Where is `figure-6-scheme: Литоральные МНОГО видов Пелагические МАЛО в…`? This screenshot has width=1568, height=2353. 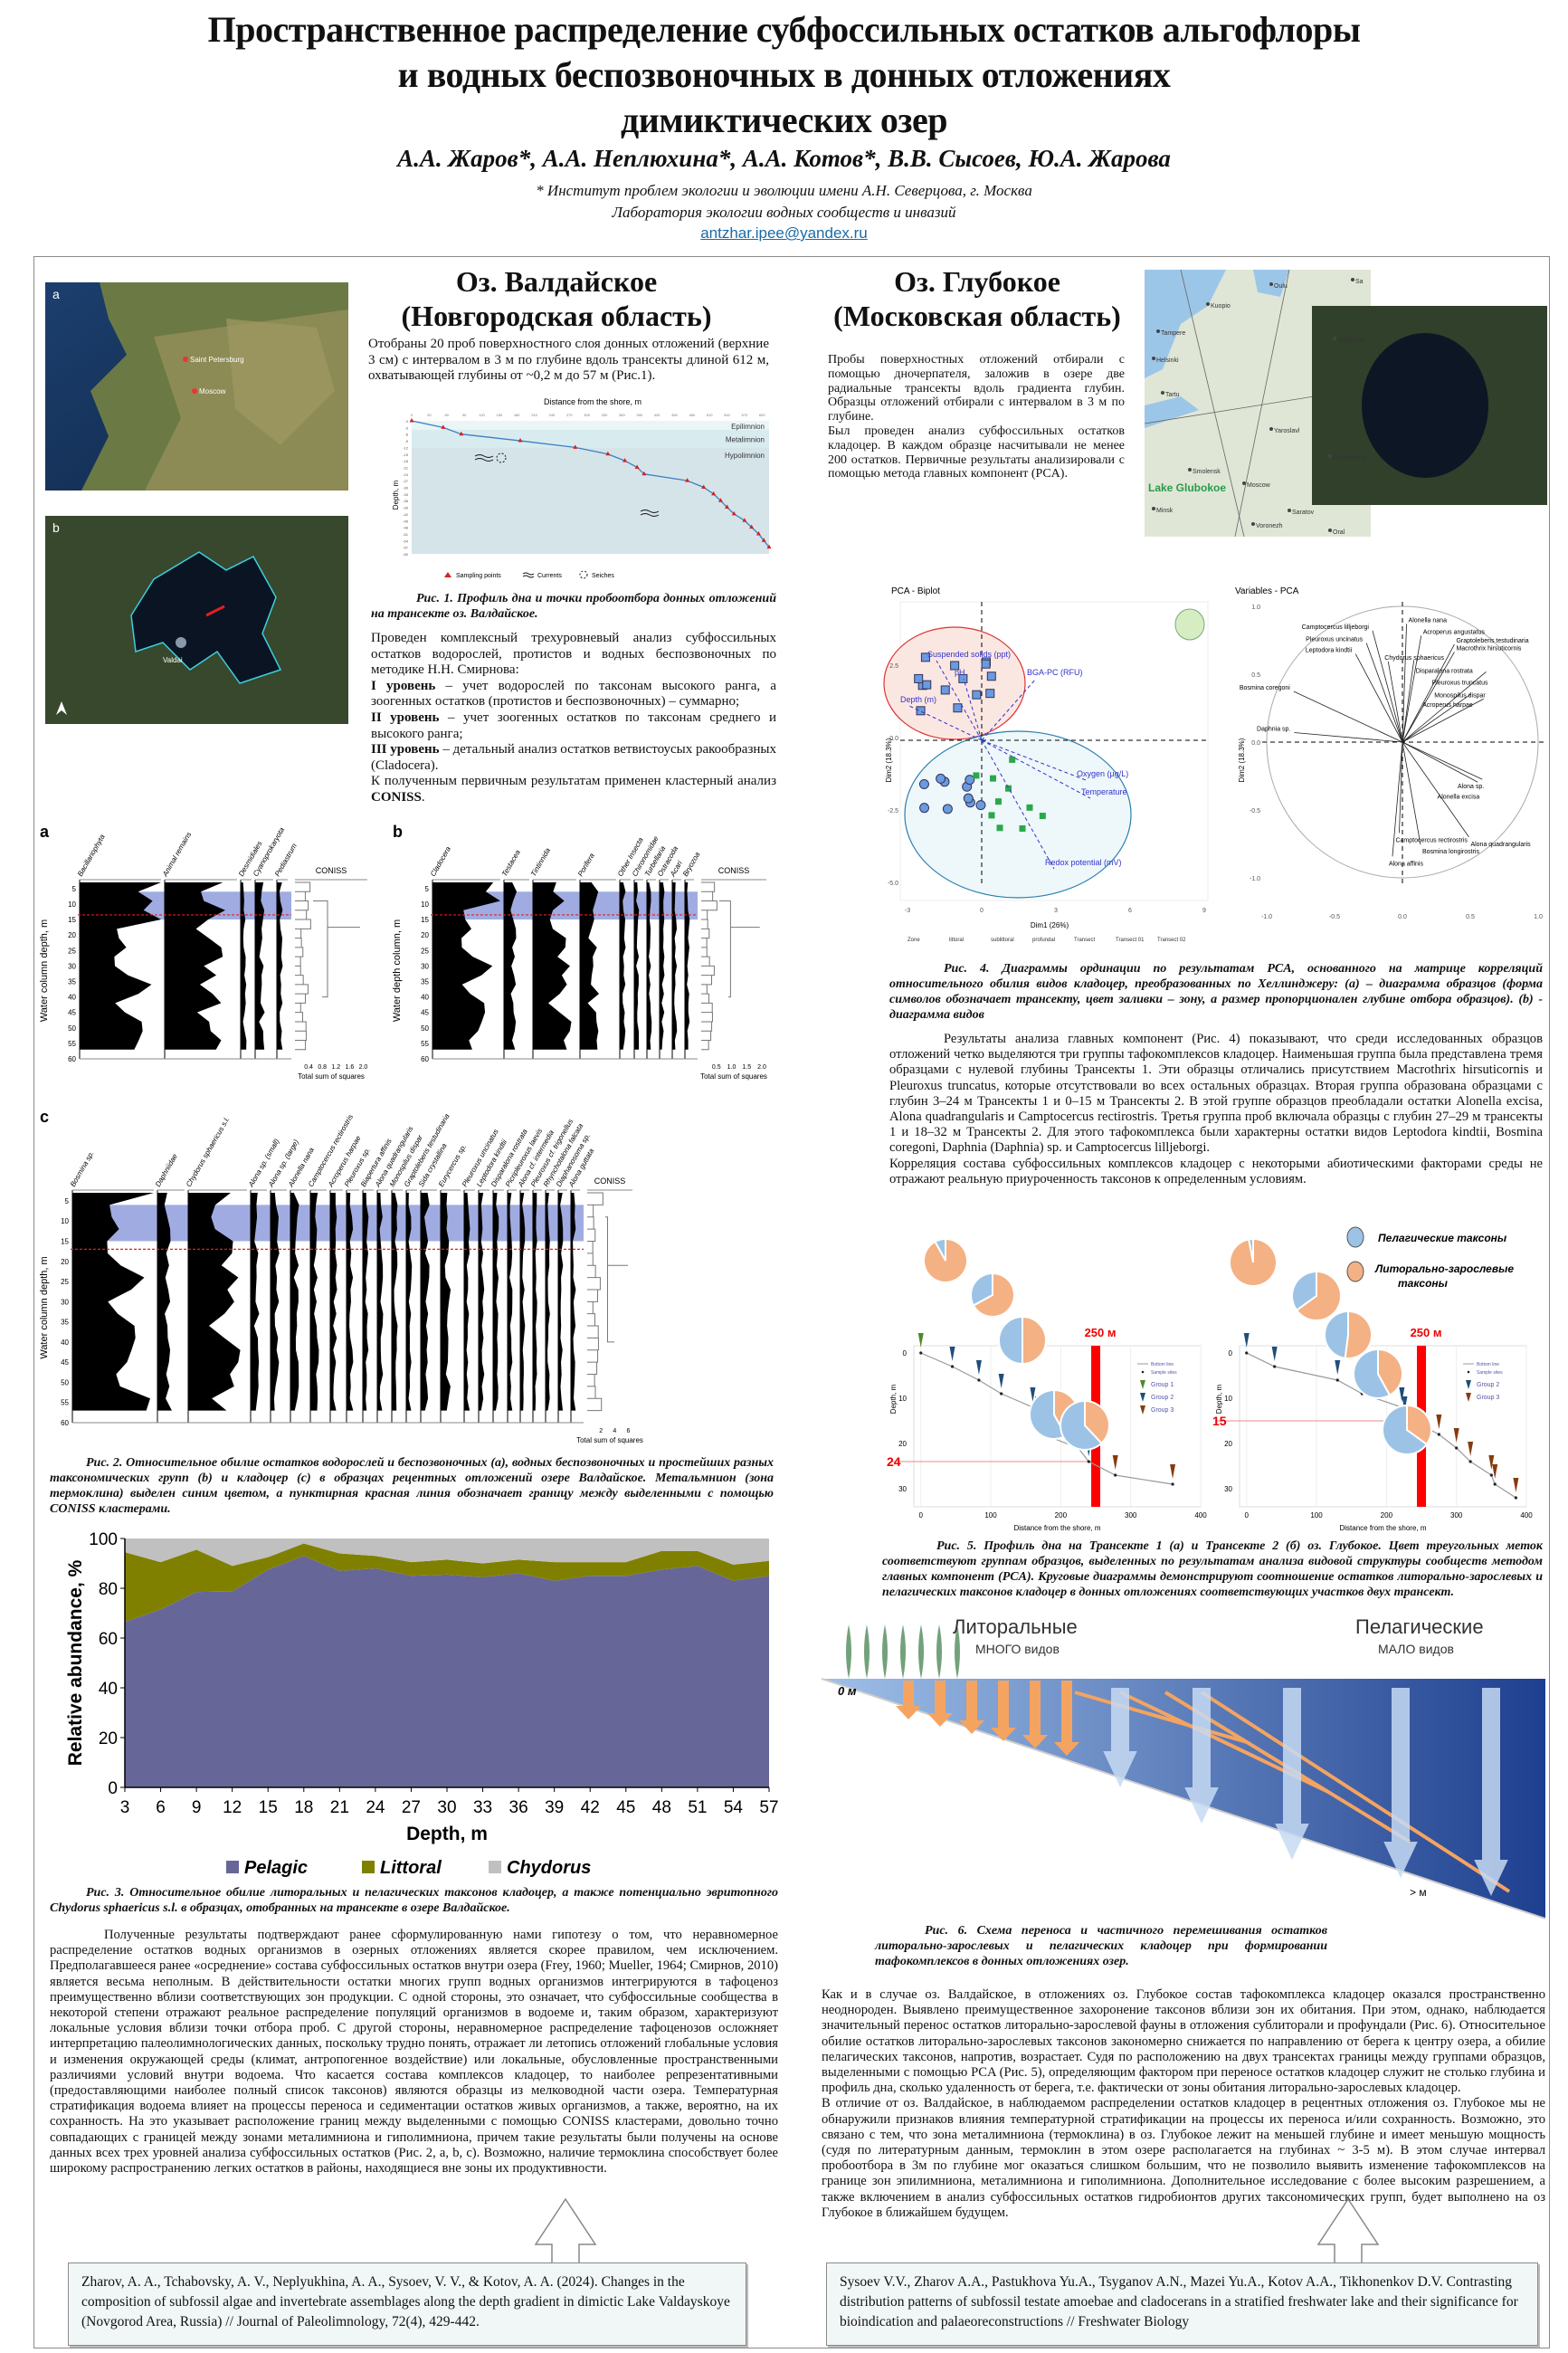
figure-6-scheme: Литоральные МНОГО видов Пелагические МАЛО в… is located at coordinates (1184, 1768).